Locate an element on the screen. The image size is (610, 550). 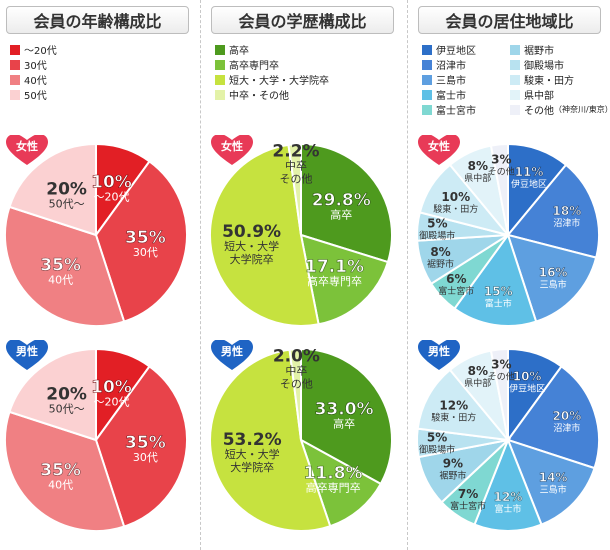
slice-label: 11%伊豆地区 is located at coordinates (529, 177).